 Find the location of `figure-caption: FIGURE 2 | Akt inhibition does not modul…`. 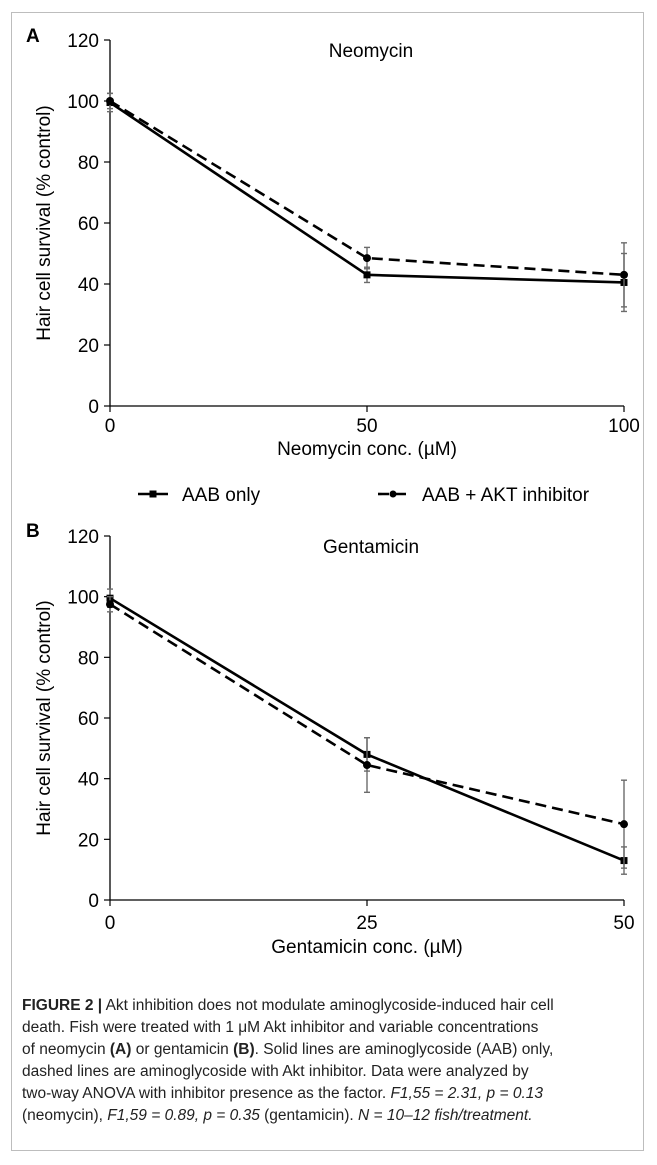

figure-caption: FIGURE 2 | Akt inhibition does not modul… is located at coordinates (328, 1061).